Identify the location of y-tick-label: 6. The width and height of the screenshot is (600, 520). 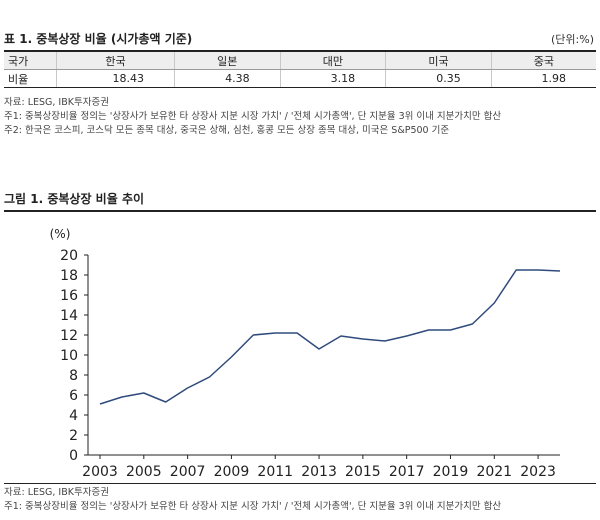
(73, 396).